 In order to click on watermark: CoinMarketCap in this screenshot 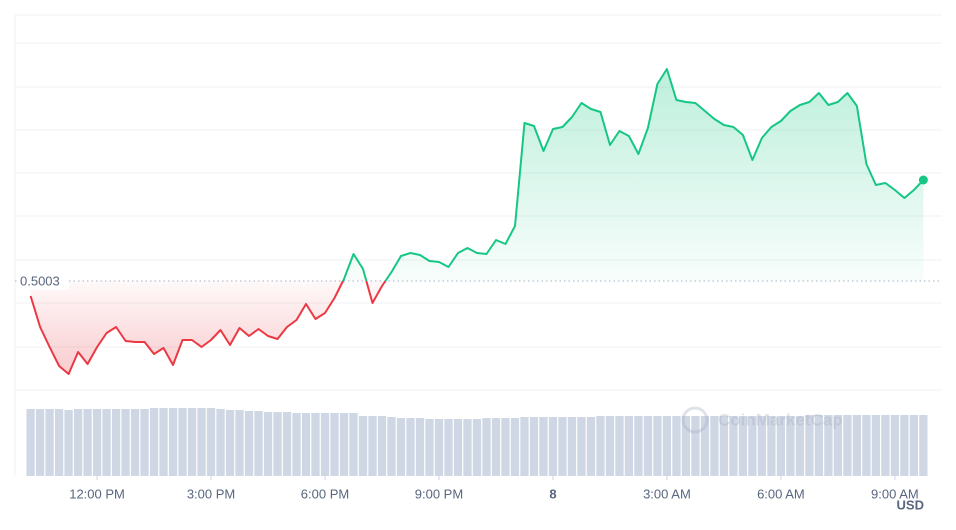, I will do `click(762, 420)`.